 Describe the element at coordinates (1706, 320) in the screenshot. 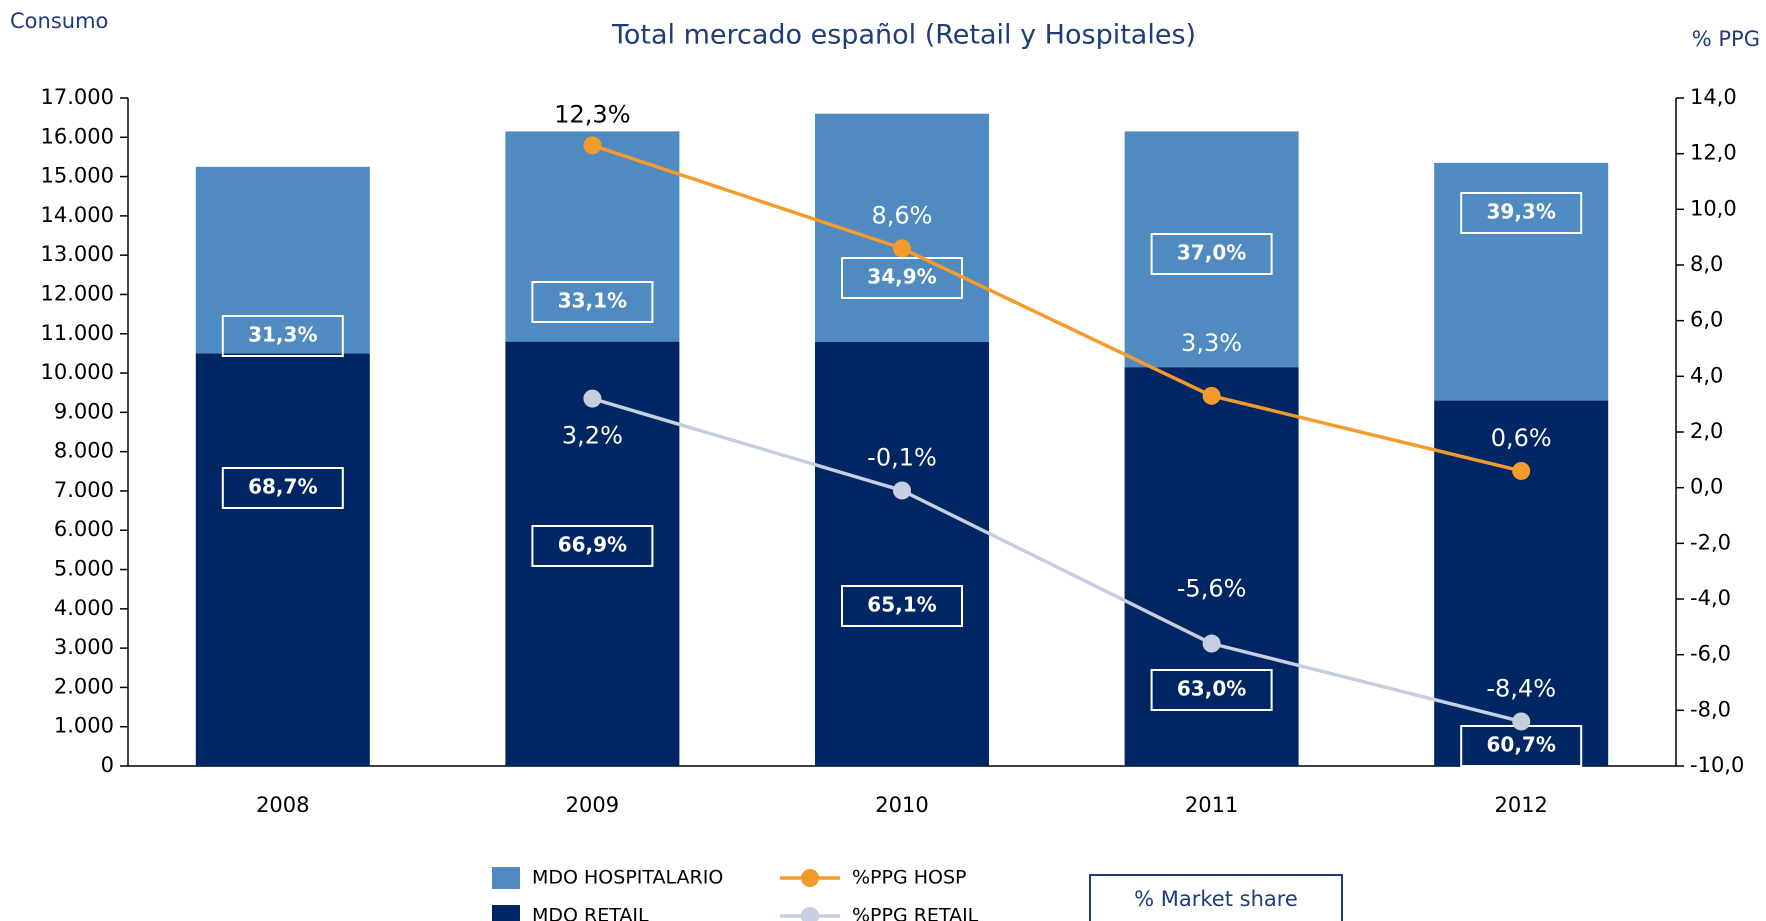

I see `y2-tick-label: 6,0` at that location.